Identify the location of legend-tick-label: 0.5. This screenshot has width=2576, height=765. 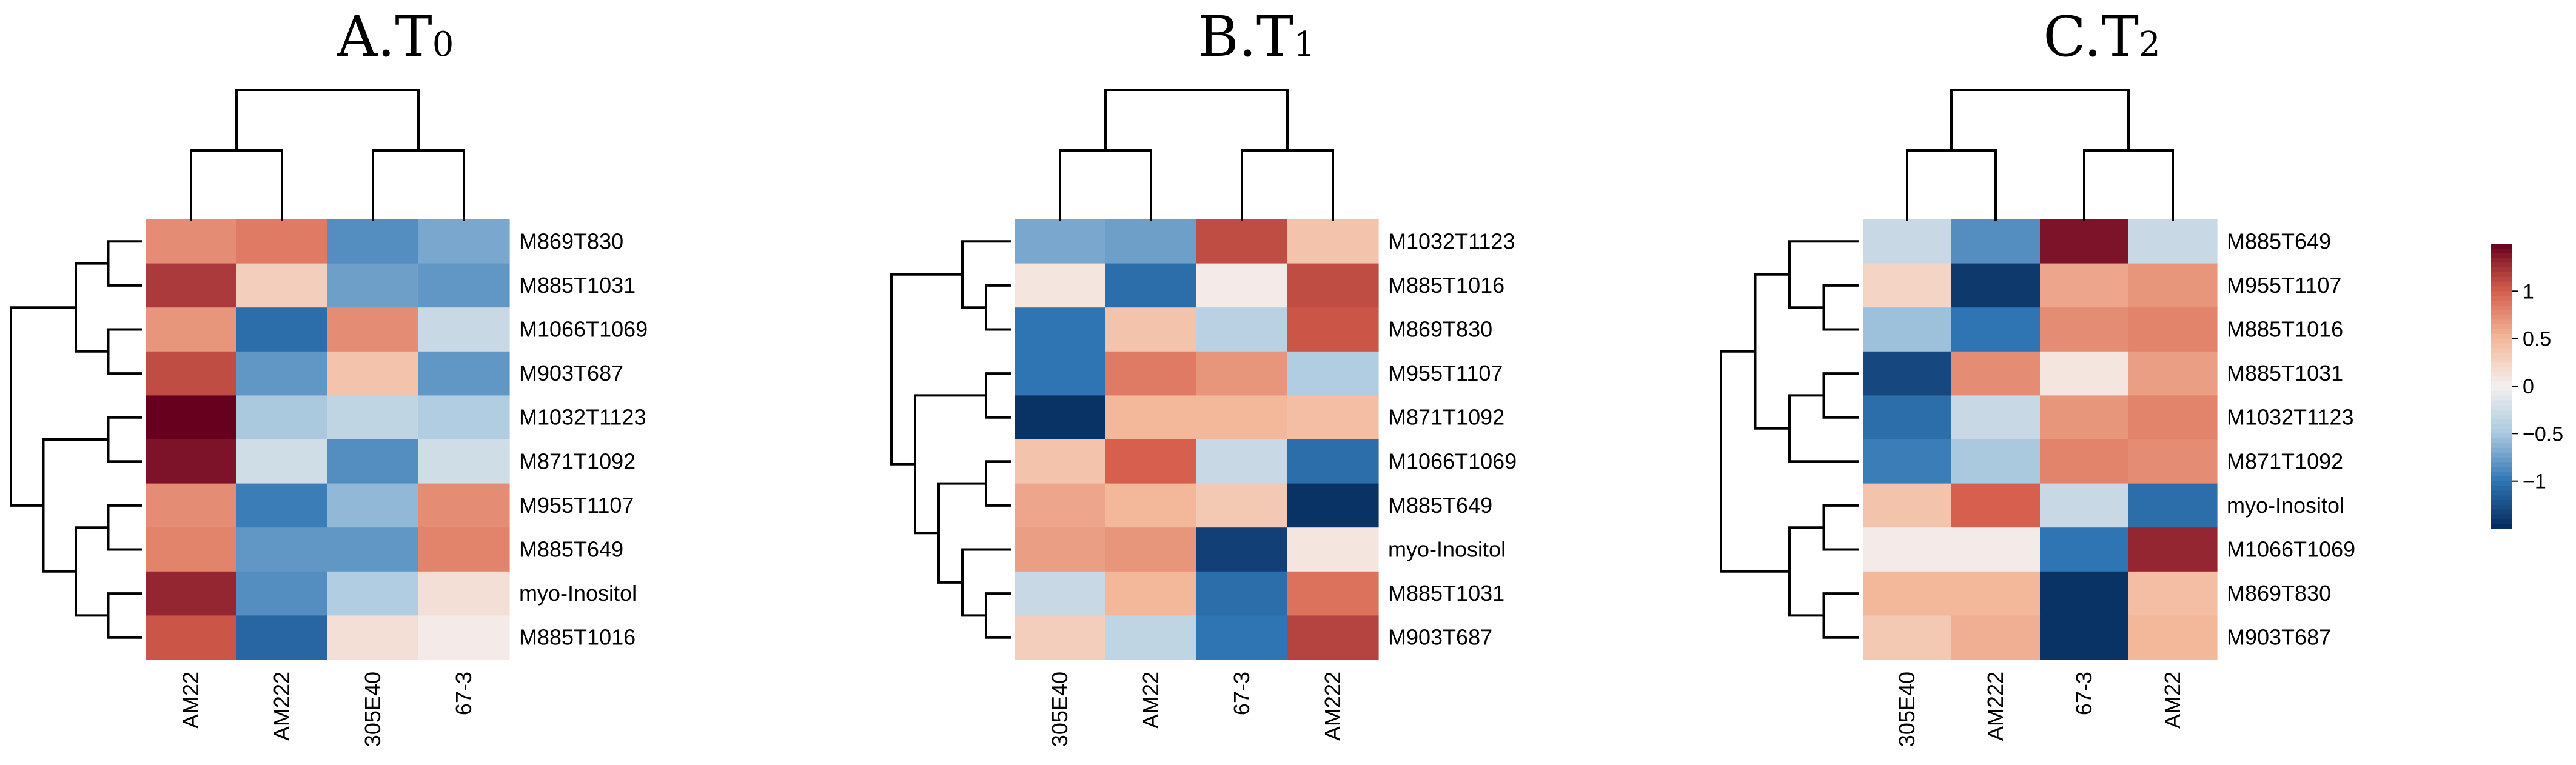
(2537, 339).